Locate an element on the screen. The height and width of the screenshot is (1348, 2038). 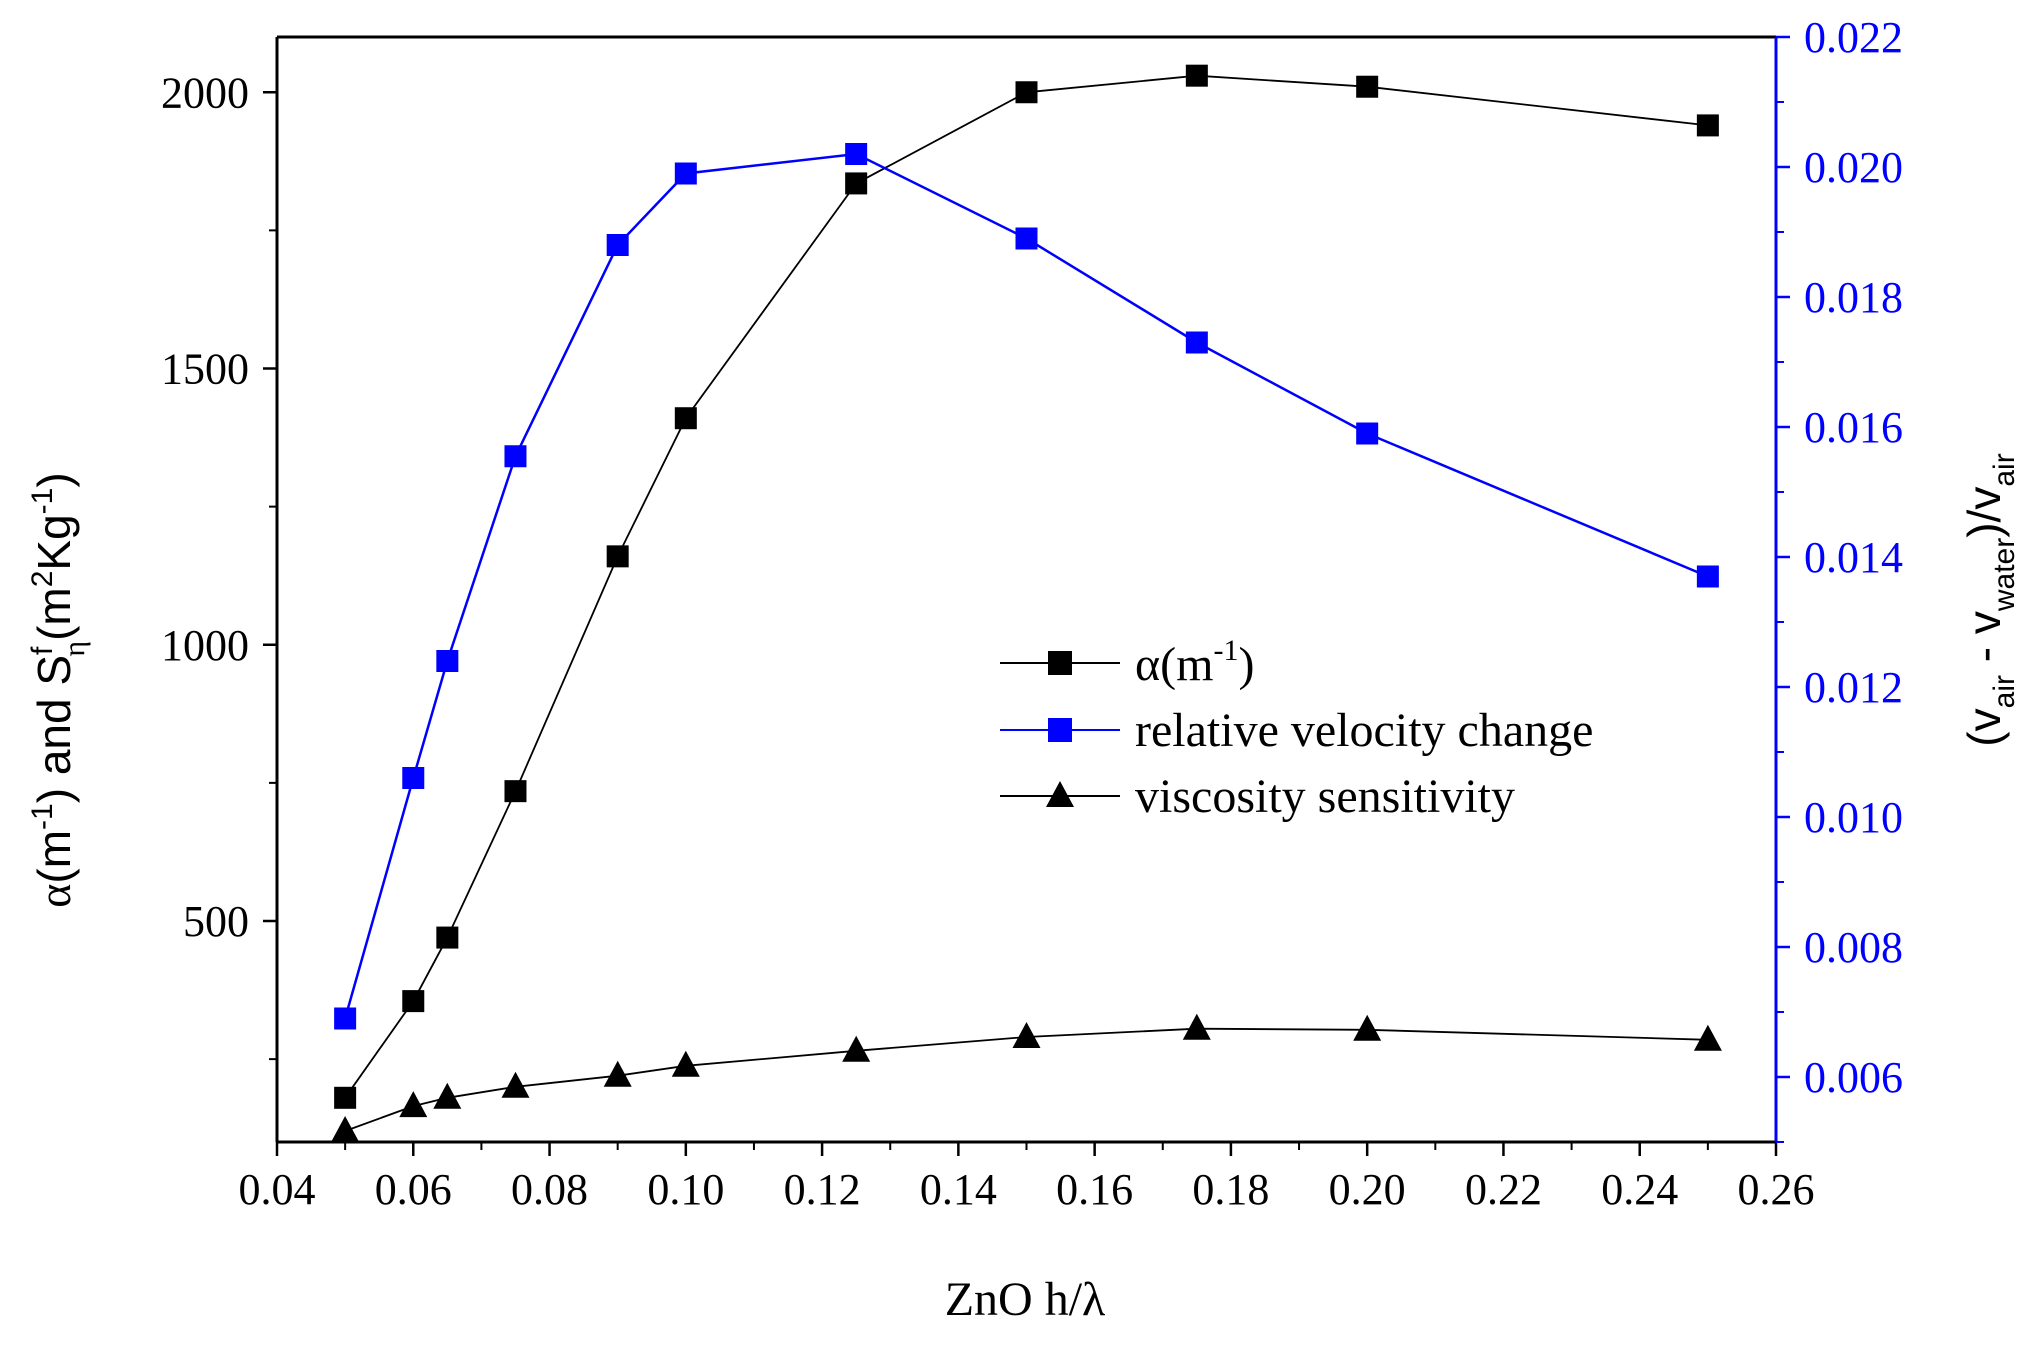
y-right-tick-label-6: 0.018 is located at coordinates (1853, 297).